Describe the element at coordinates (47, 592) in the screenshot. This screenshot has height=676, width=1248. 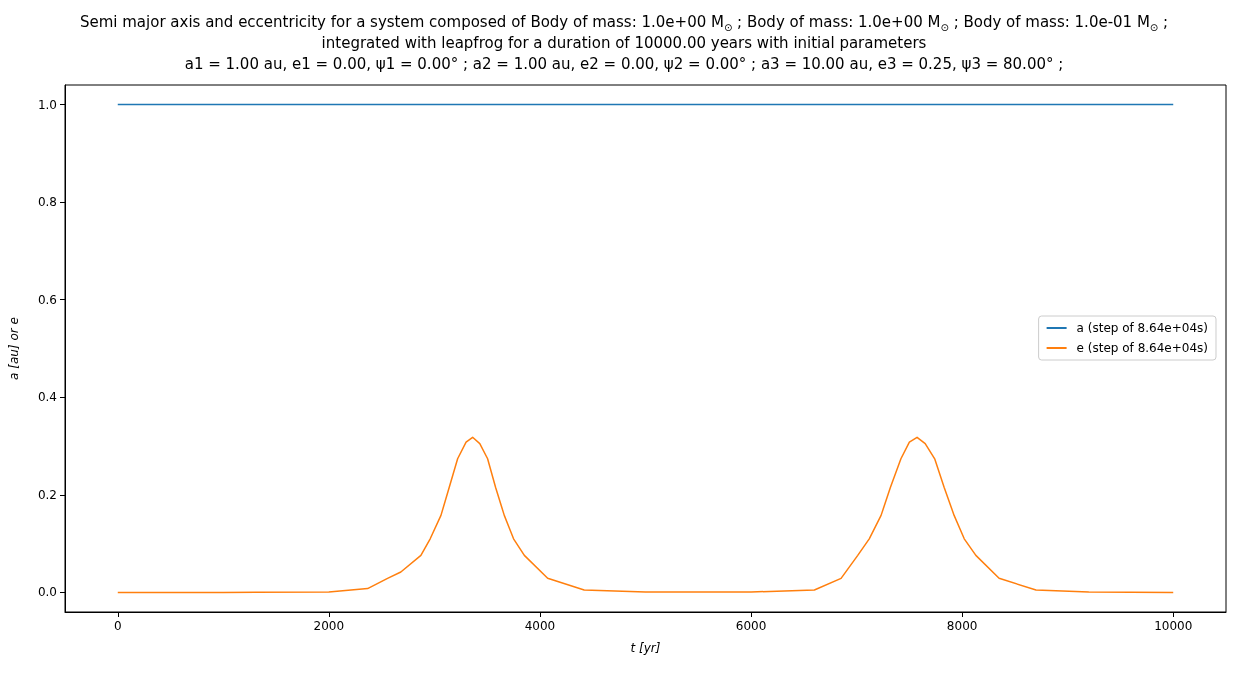
I see `y-tick-label: 0.0` at that location.